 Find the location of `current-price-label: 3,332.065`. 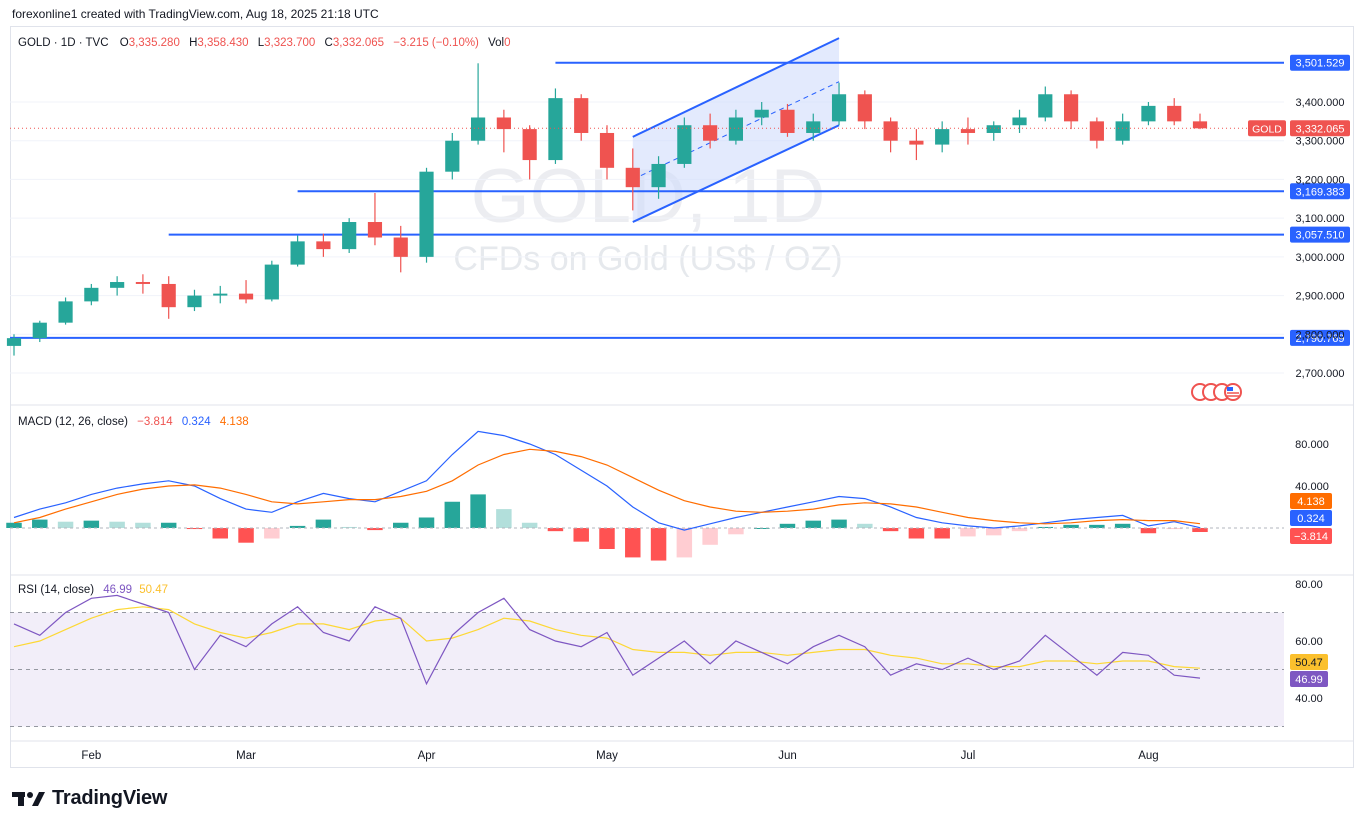

current-price-label: 3,332.065 is located at coordinates (1320, 129).